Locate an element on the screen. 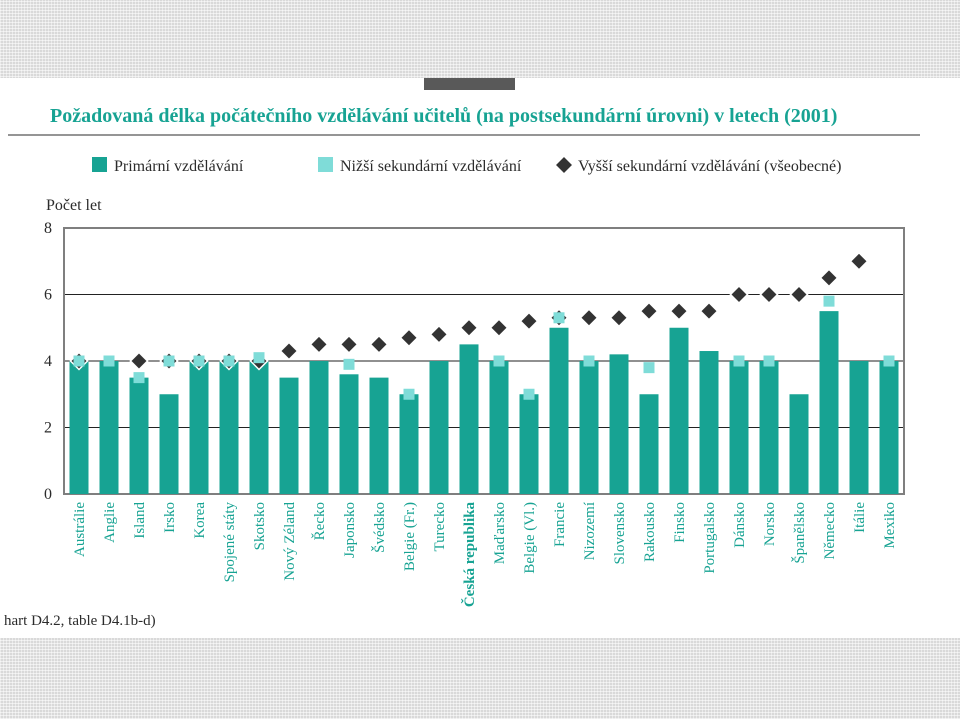 The width and height of the screenshot is (960, 719). category-label: Belgie (Vl.) is located at coordinates (530, 538).